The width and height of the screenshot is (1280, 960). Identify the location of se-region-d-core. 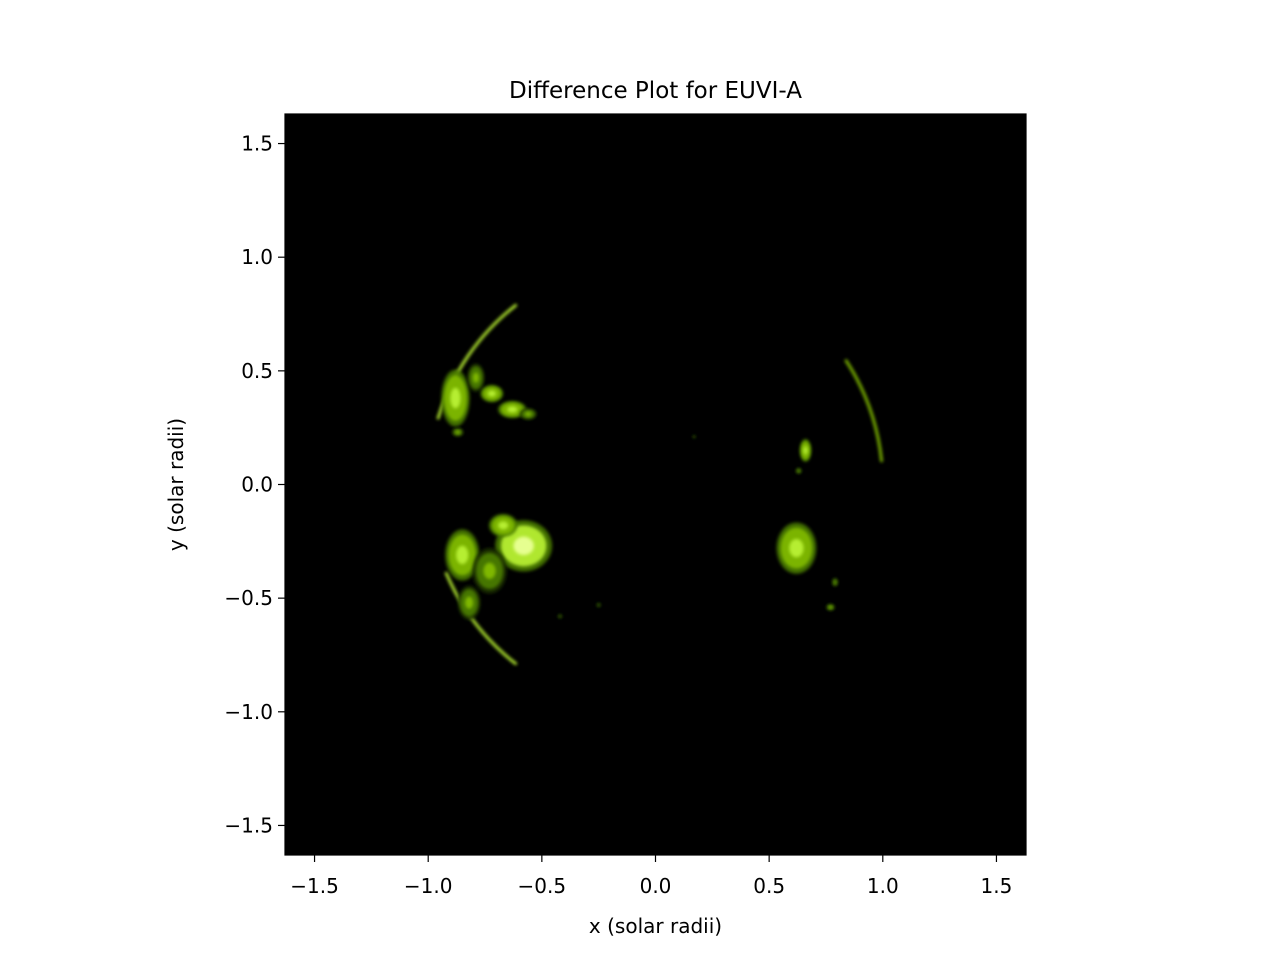
(489, 571).